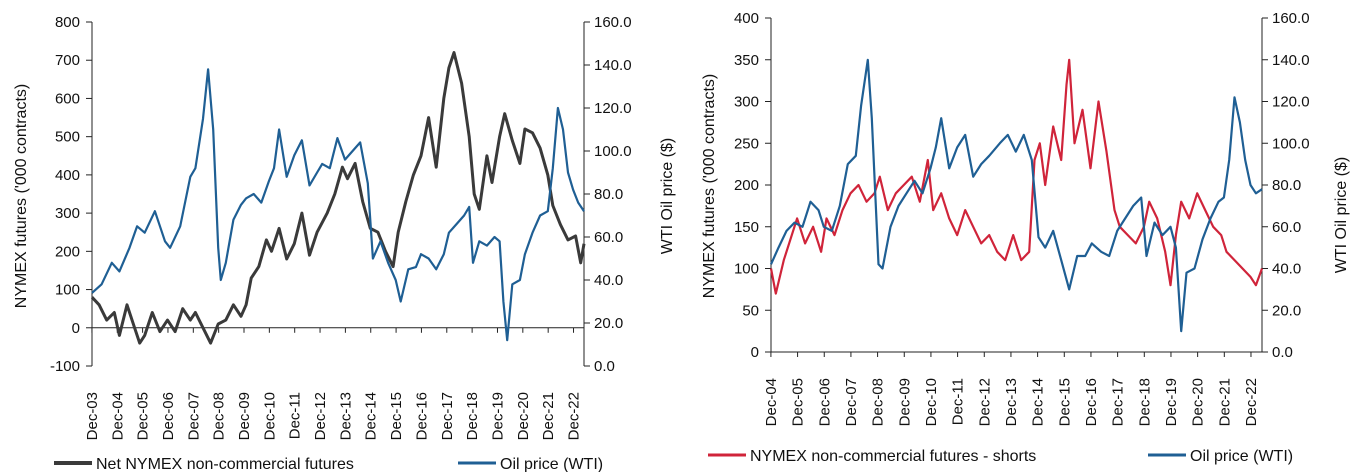  What do you see at coordinates (67, 251) in the screenshot?
I see `chart1-left-tick-label: 200` at bounding box center [67, 251].